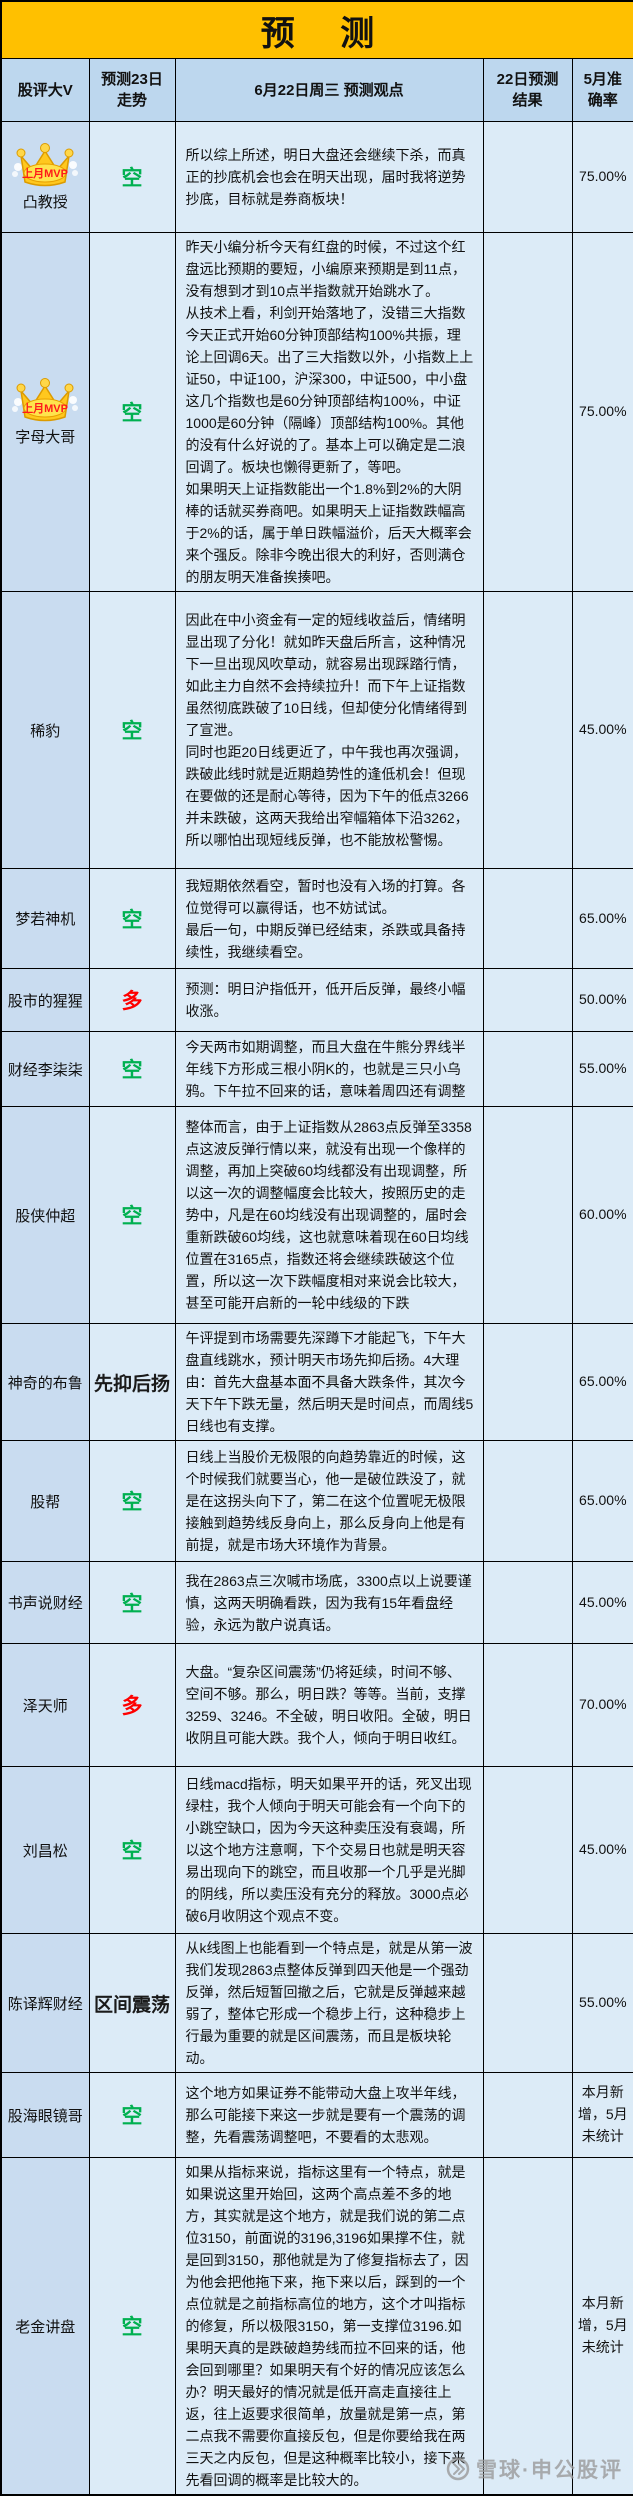  I want to click on commentator-name: 神奇的布鲁, so click(45, 1382).